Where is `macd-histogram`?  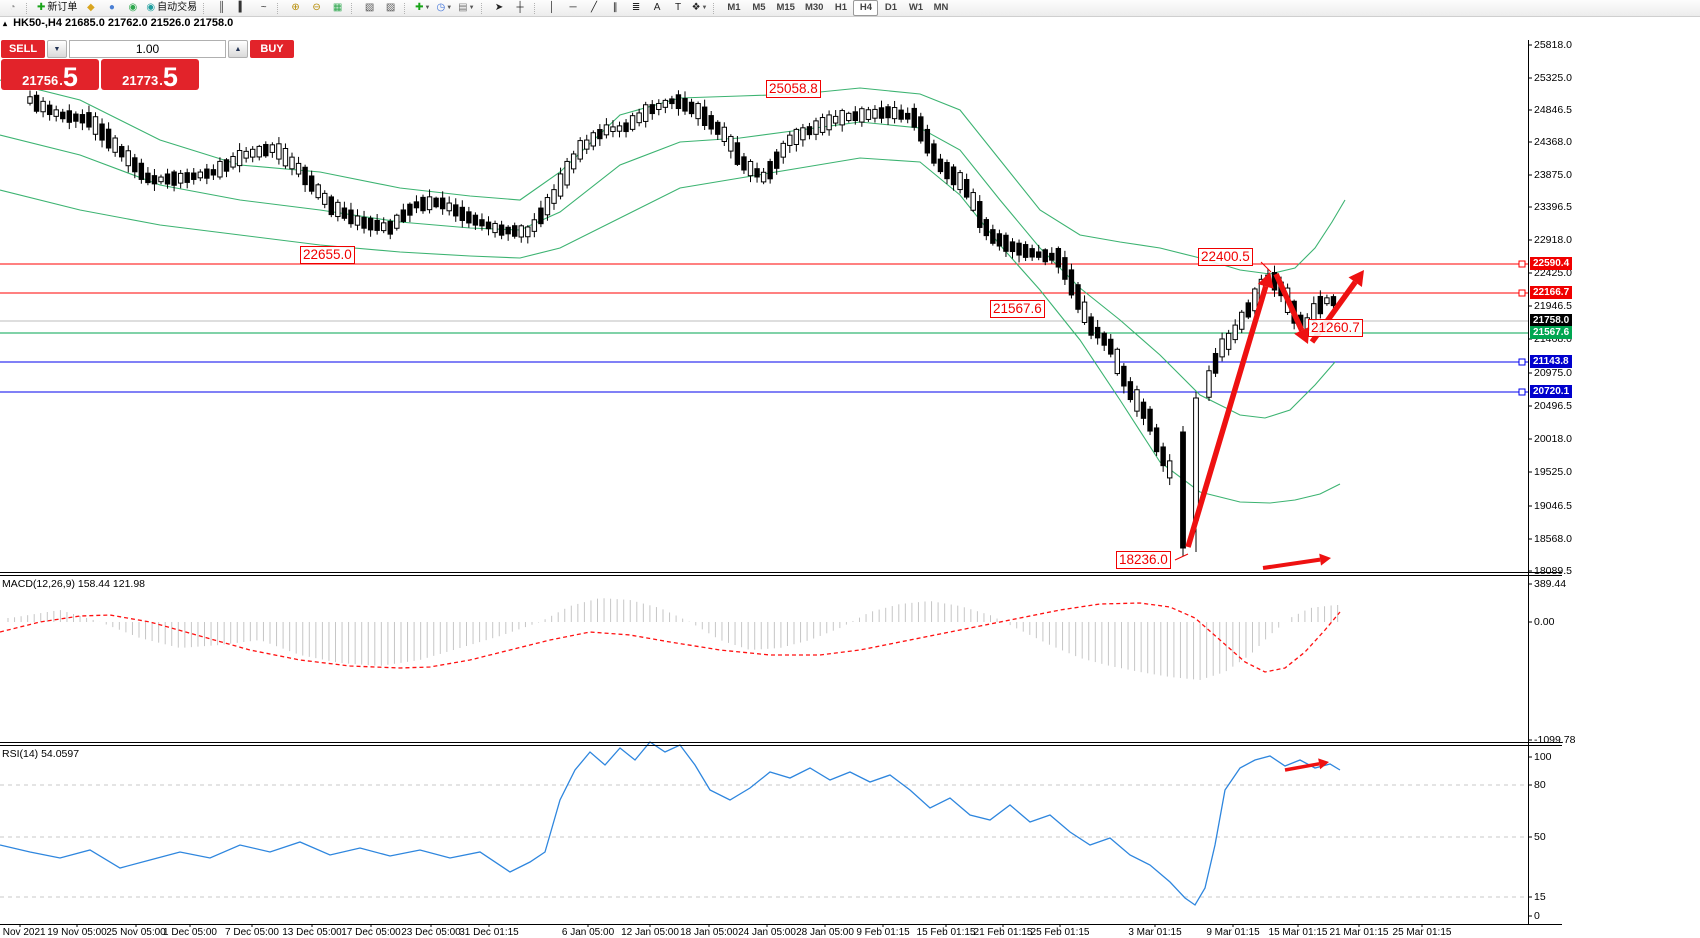
macd-histogram is located at coordinates (673, 639).